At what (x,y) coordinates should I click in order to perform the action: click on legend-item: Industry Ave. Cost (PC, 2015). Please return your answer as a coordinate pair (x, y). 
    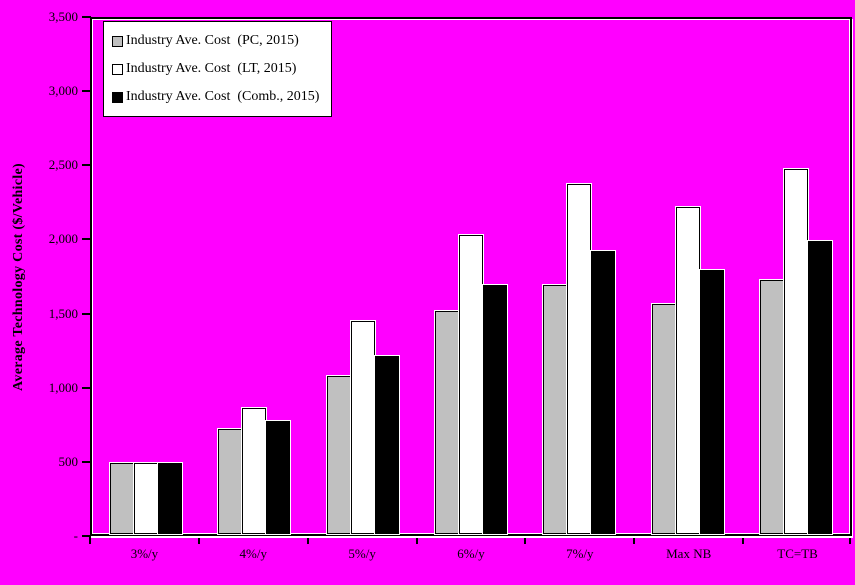
    Looking at the image, I should click on (215, 41).